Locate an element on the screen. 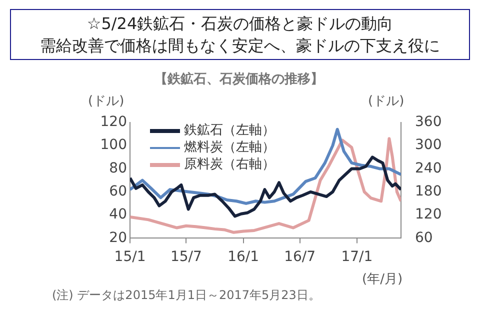 Image resolution: width=478 pixels, height=336 pixels. x-axis-title: (年/月) is located at coordinates (382, 279).